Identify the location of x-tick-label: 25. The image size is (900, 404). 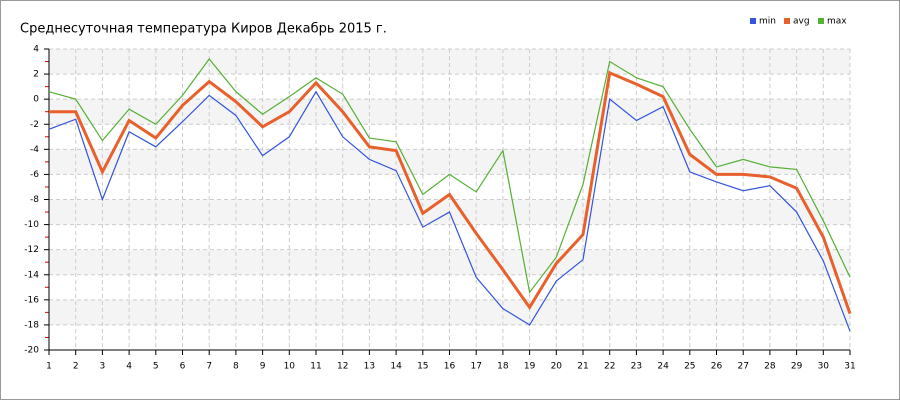
(689, 367).